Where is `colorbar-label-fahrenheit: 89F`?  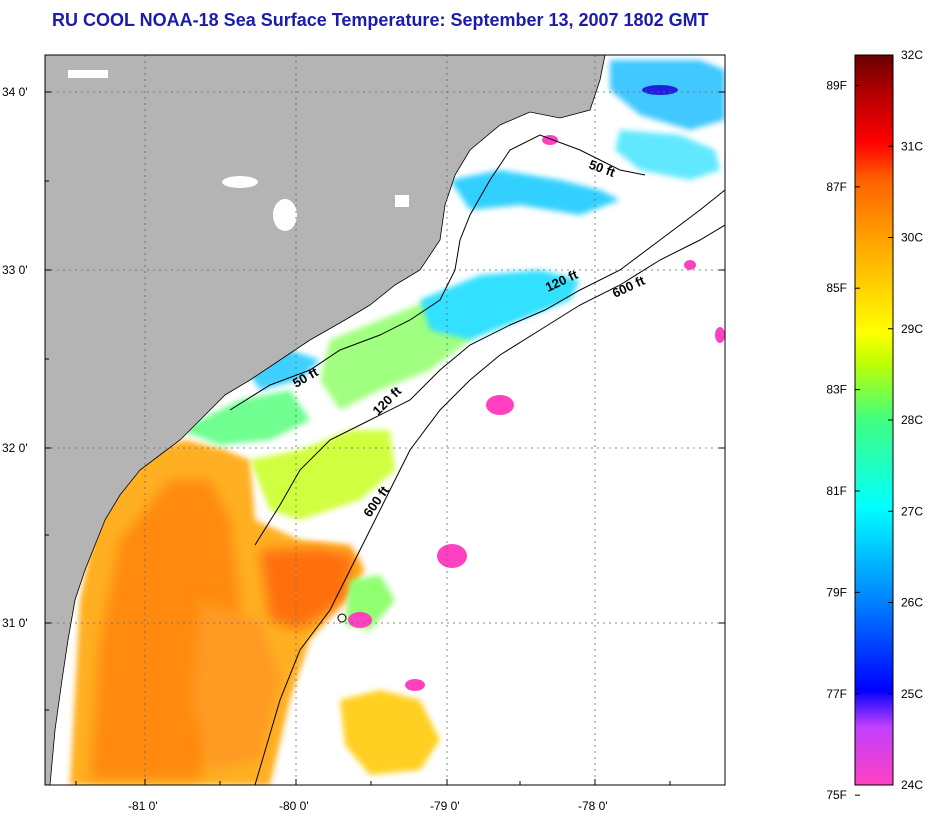 colorbar-label-fahrenheit: 89F is located at coordinates (836, 85).